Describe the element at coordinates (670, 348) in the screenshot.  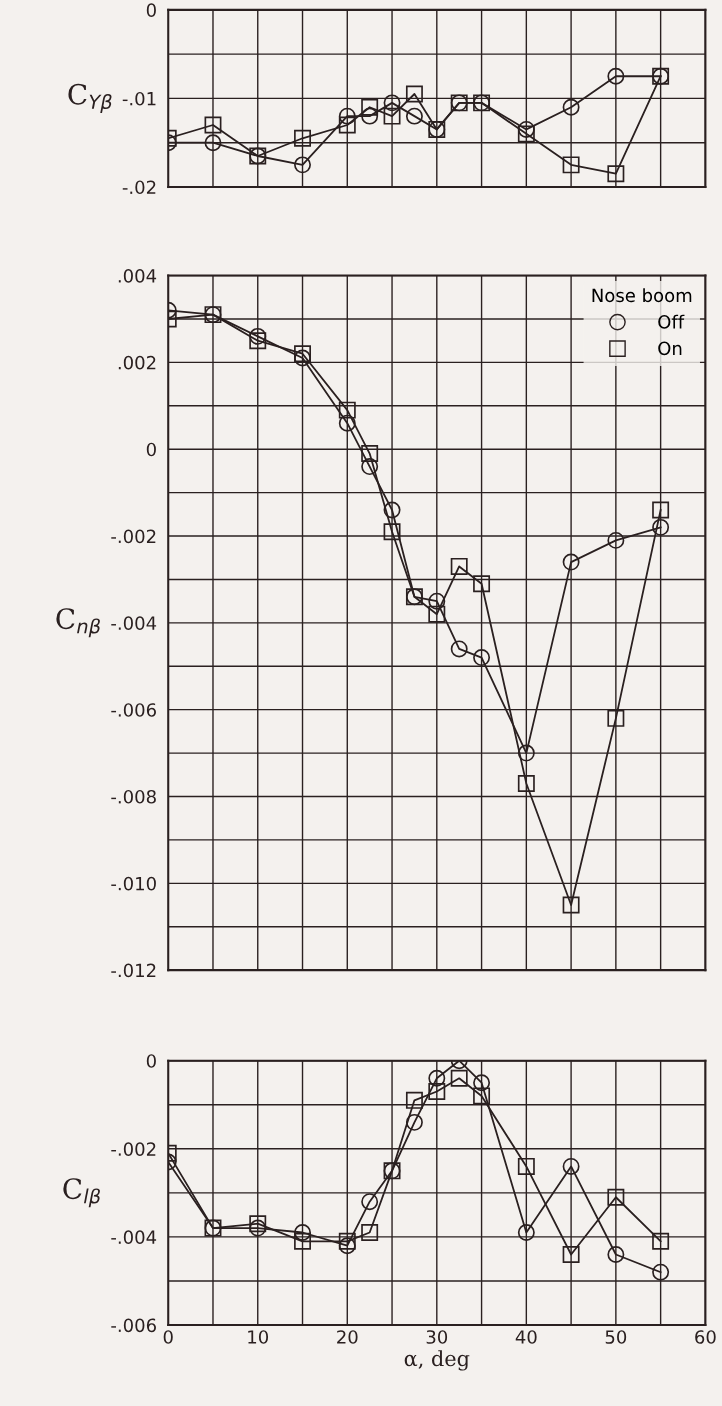
I see `legend-label: On` at that location.